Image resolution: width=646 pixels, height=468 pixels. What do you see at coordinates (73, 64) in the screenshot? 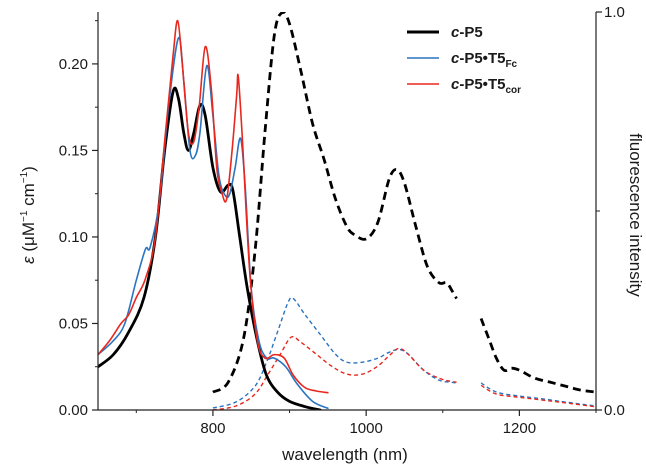
I see `y-tick-label: 0.20` at bounding box center [73, 64].